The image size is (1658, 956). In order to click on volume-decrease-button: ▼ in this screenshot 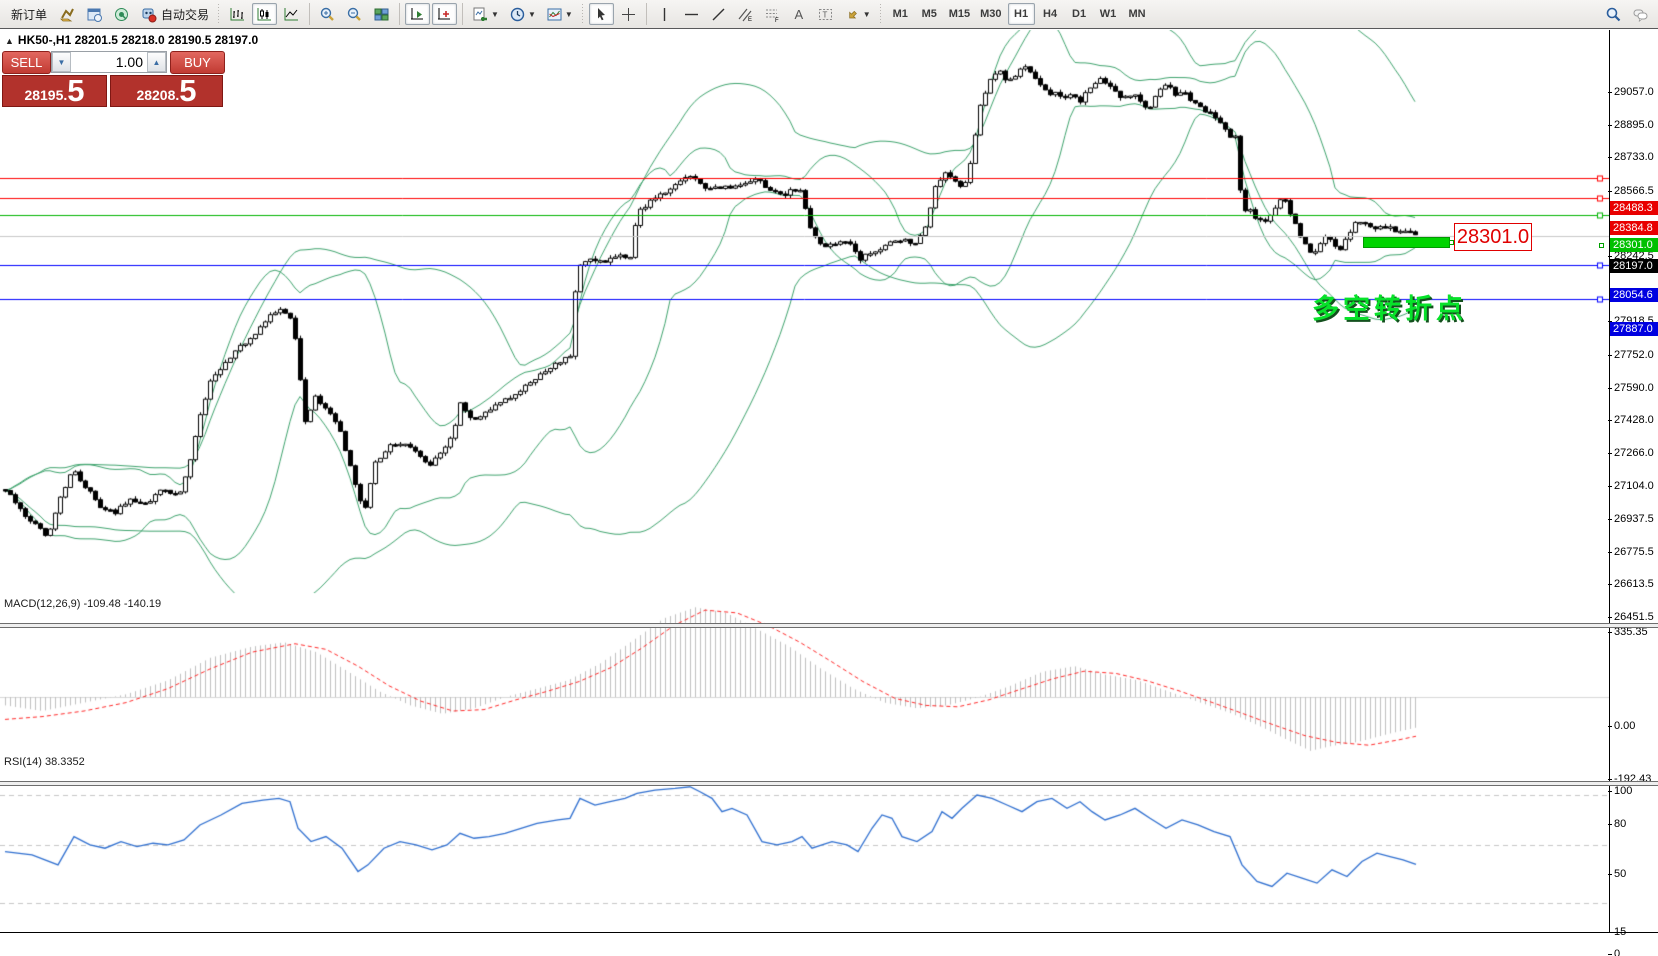, I will do `click(61, 62)`.